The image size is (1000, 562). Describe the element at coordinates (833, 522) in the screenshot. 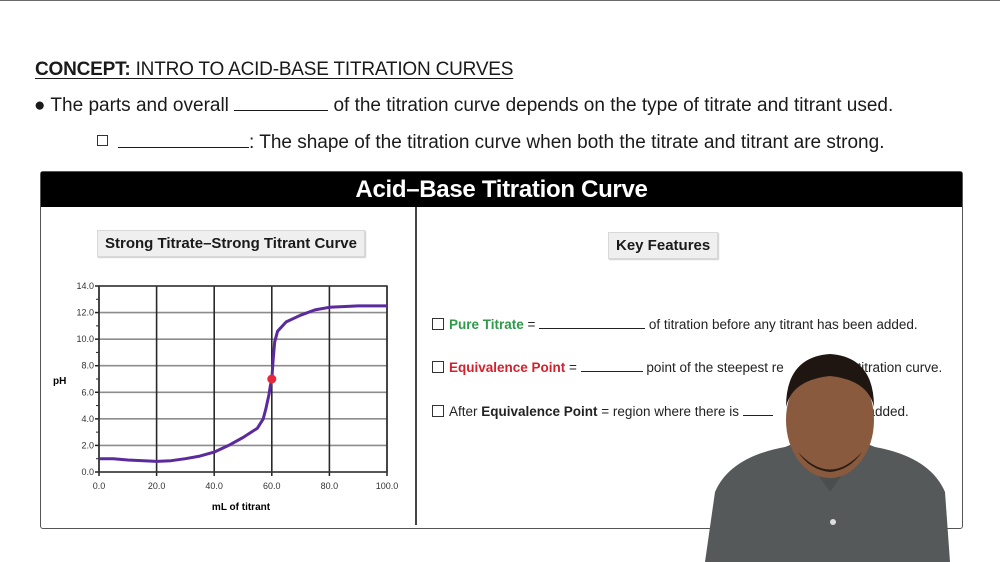

I see `shirt-button` at that location.